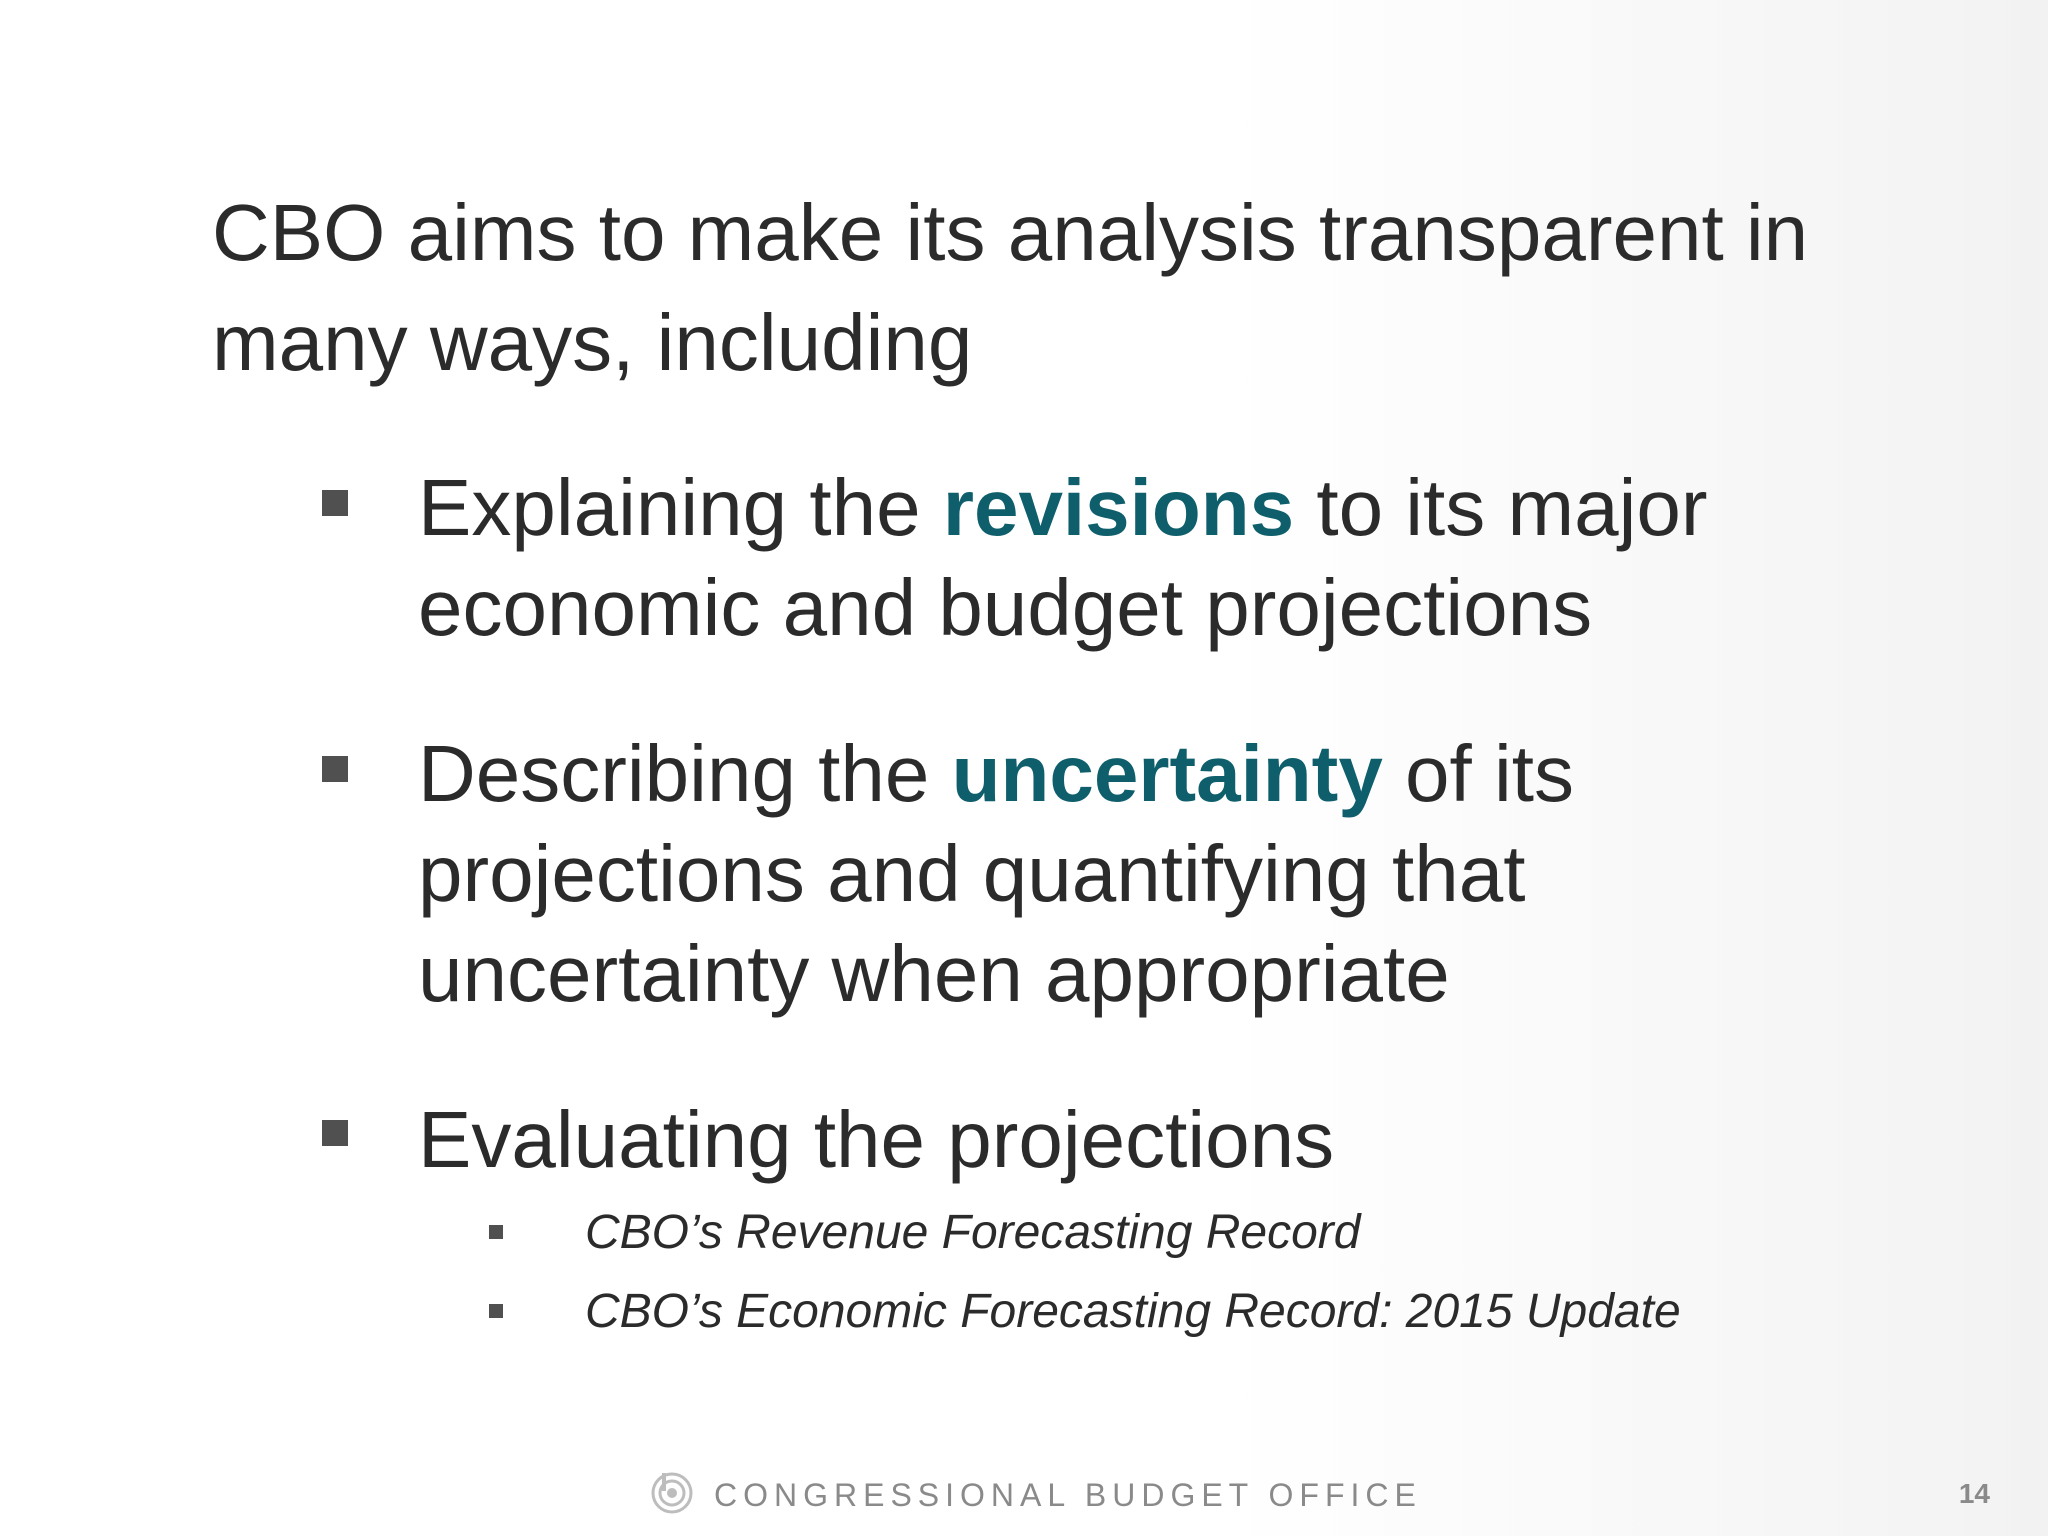 The width and height of the screenshot is (2048, 1536). Describe the element at coordinates (1068, 1494) in the screenshot. I see `footer-org-name: CONGRESSIONAL BUDGET OFFICE` at that location.